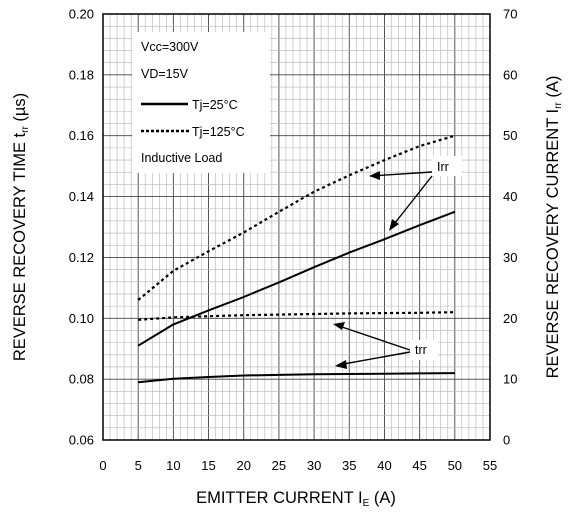 The image size is (571, 518). What do you see at coordinates (208, 465) in the screenshot?
I see `x-tick-label: 15` at bounding box center [208, 465].